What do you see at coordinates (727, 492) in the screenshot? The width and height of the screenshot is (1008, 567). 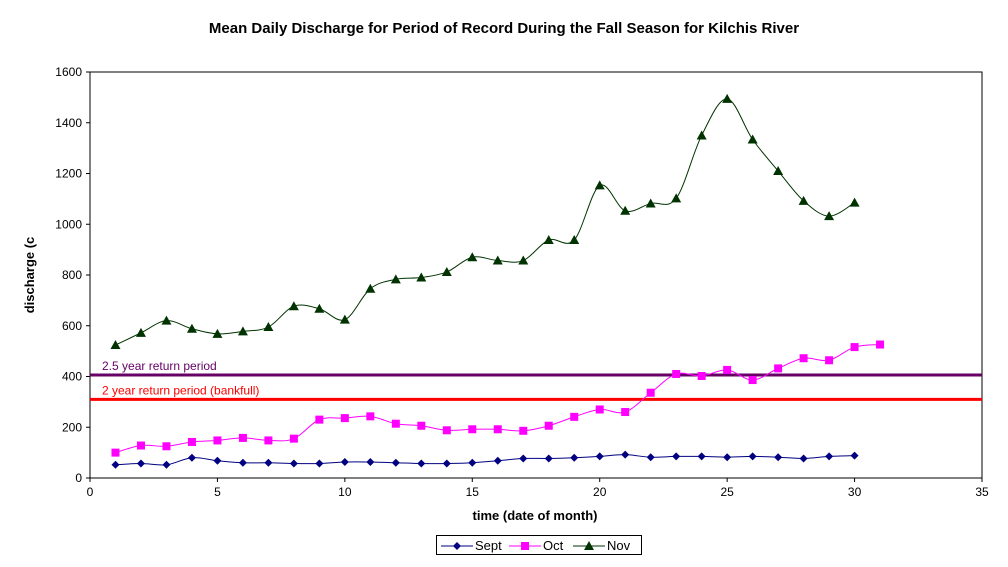 I see `x-tick-label: 25` at bounding box center [727, 492].